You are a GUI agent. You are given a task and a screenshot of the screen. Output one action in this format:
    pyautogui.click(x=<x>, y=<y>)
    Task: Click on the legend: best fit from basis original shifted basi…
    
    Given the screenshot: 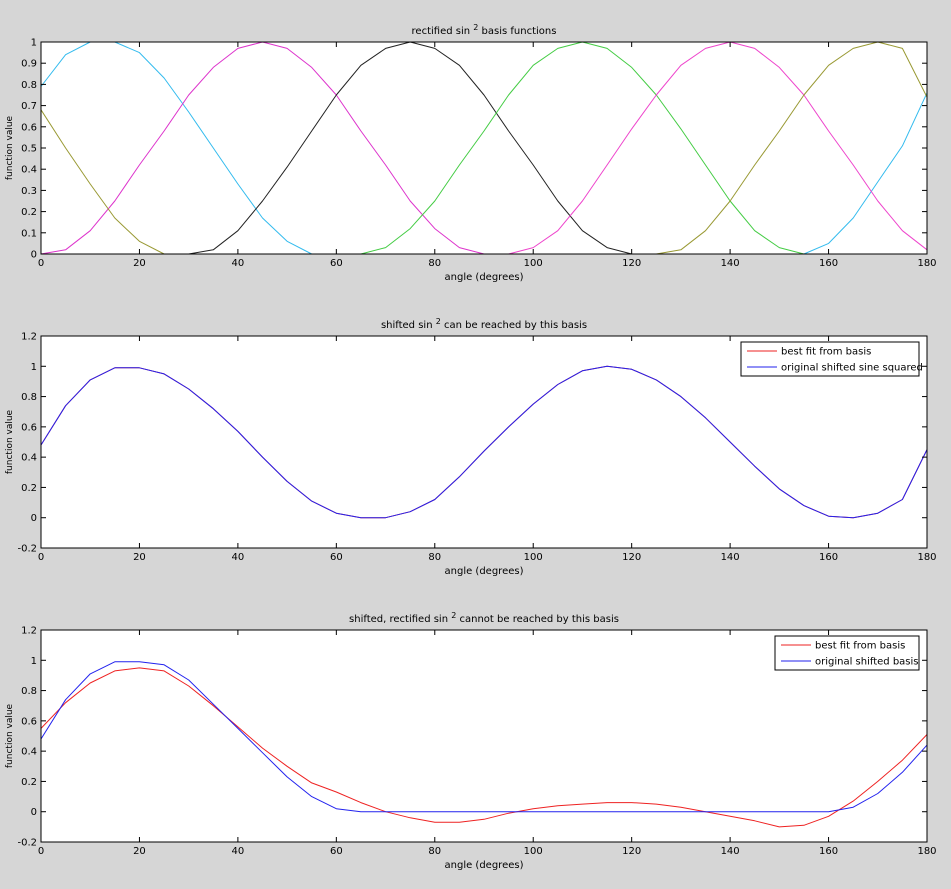 What is the action you would take?
    pyautogui.click(x=847, y=653)
    